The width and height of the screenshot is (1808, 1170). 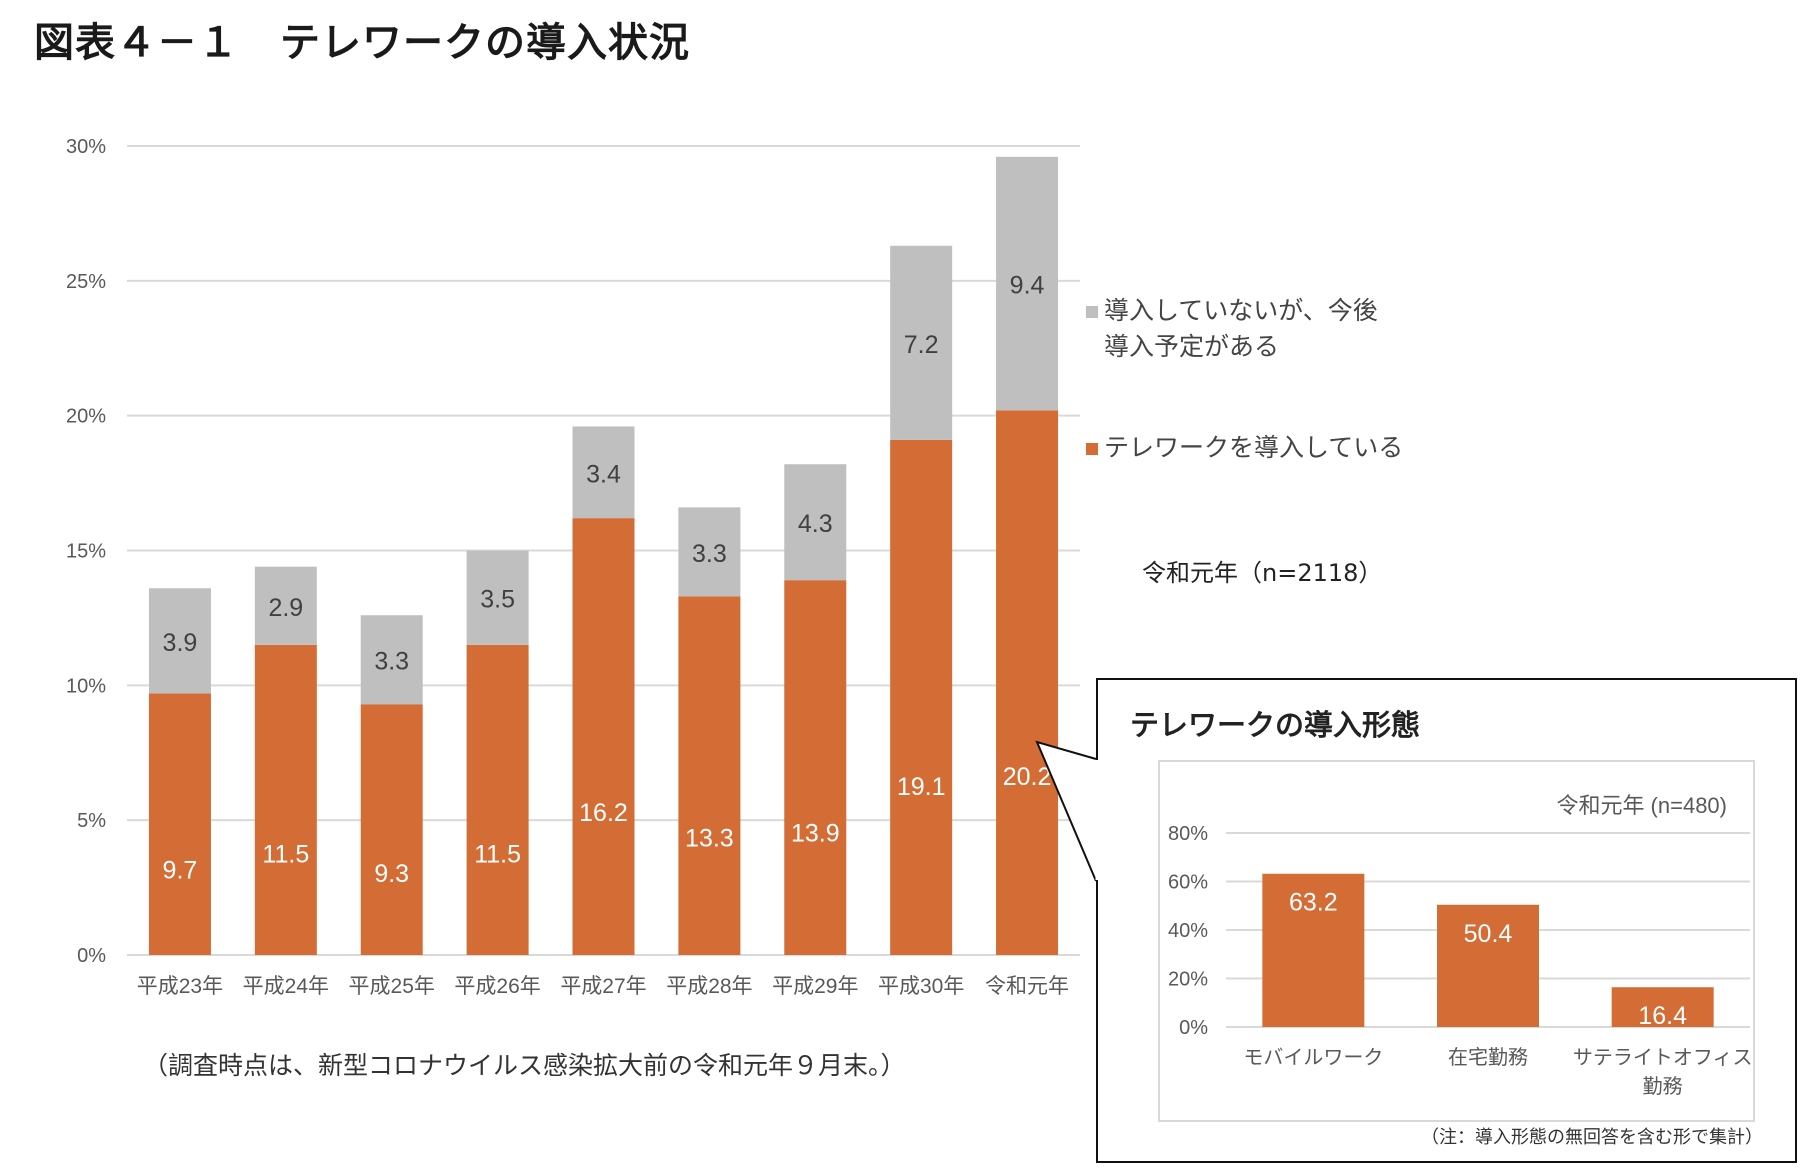 What do you see at coordinates (1188, 834) in the screenshot?
I see `y-tick-label: 80%` at bounding box center [1188, 834].